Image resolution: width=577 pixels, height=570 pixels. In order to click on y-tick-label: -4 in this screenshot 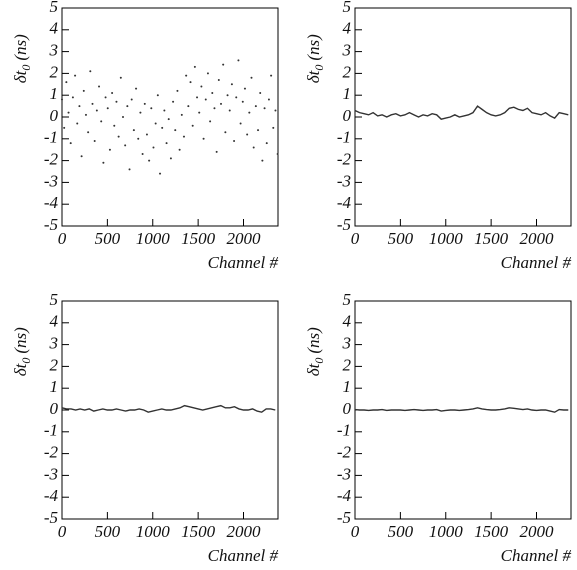, I will do `click(344, 495)`.